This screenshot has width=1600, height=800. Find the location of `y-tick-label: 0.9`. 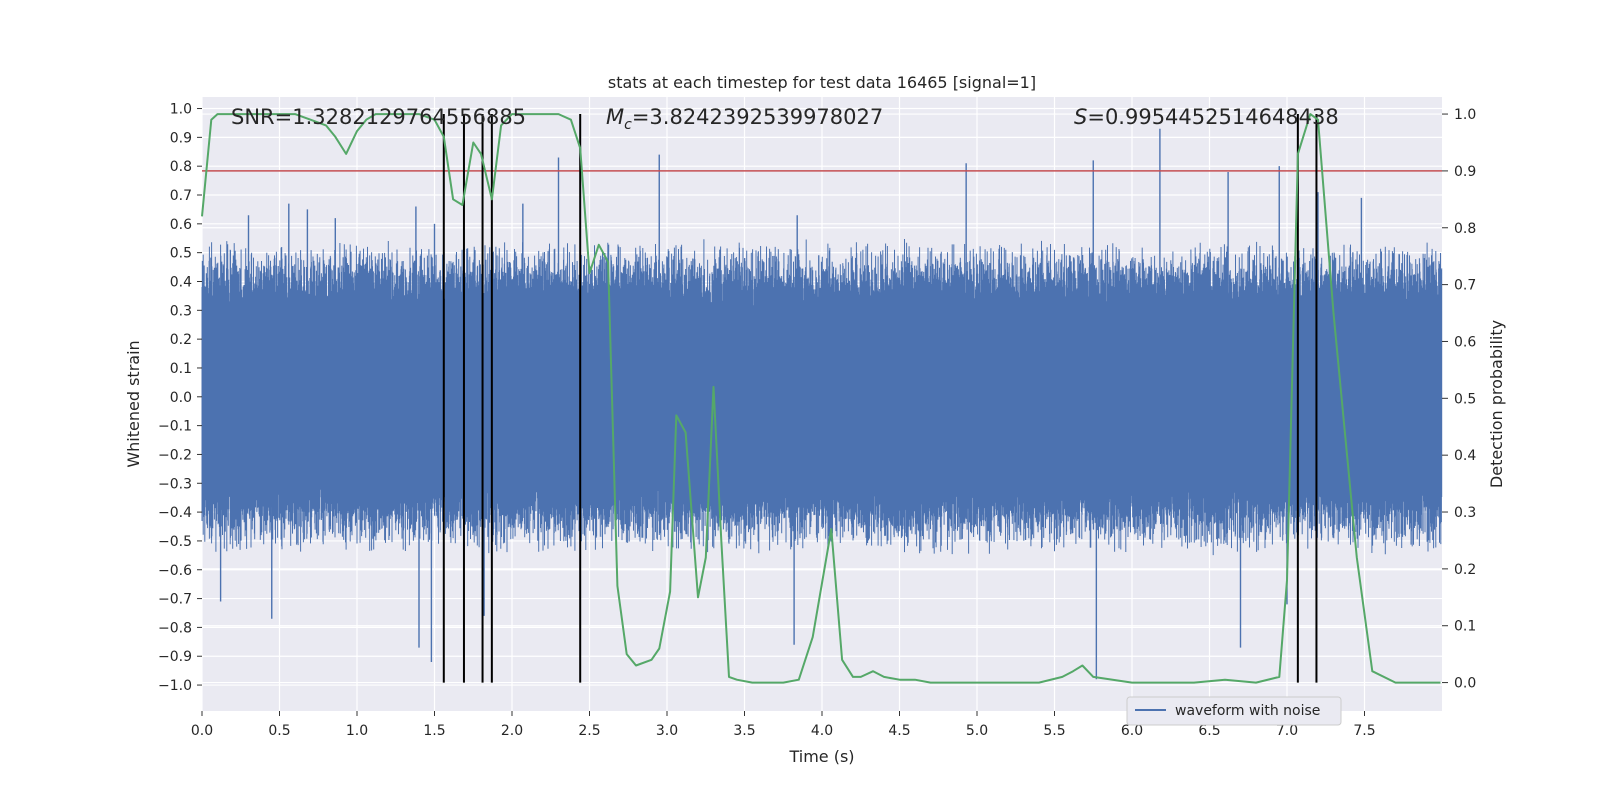

y-tick-label: 0.9 is located at coordinates (181, 138).